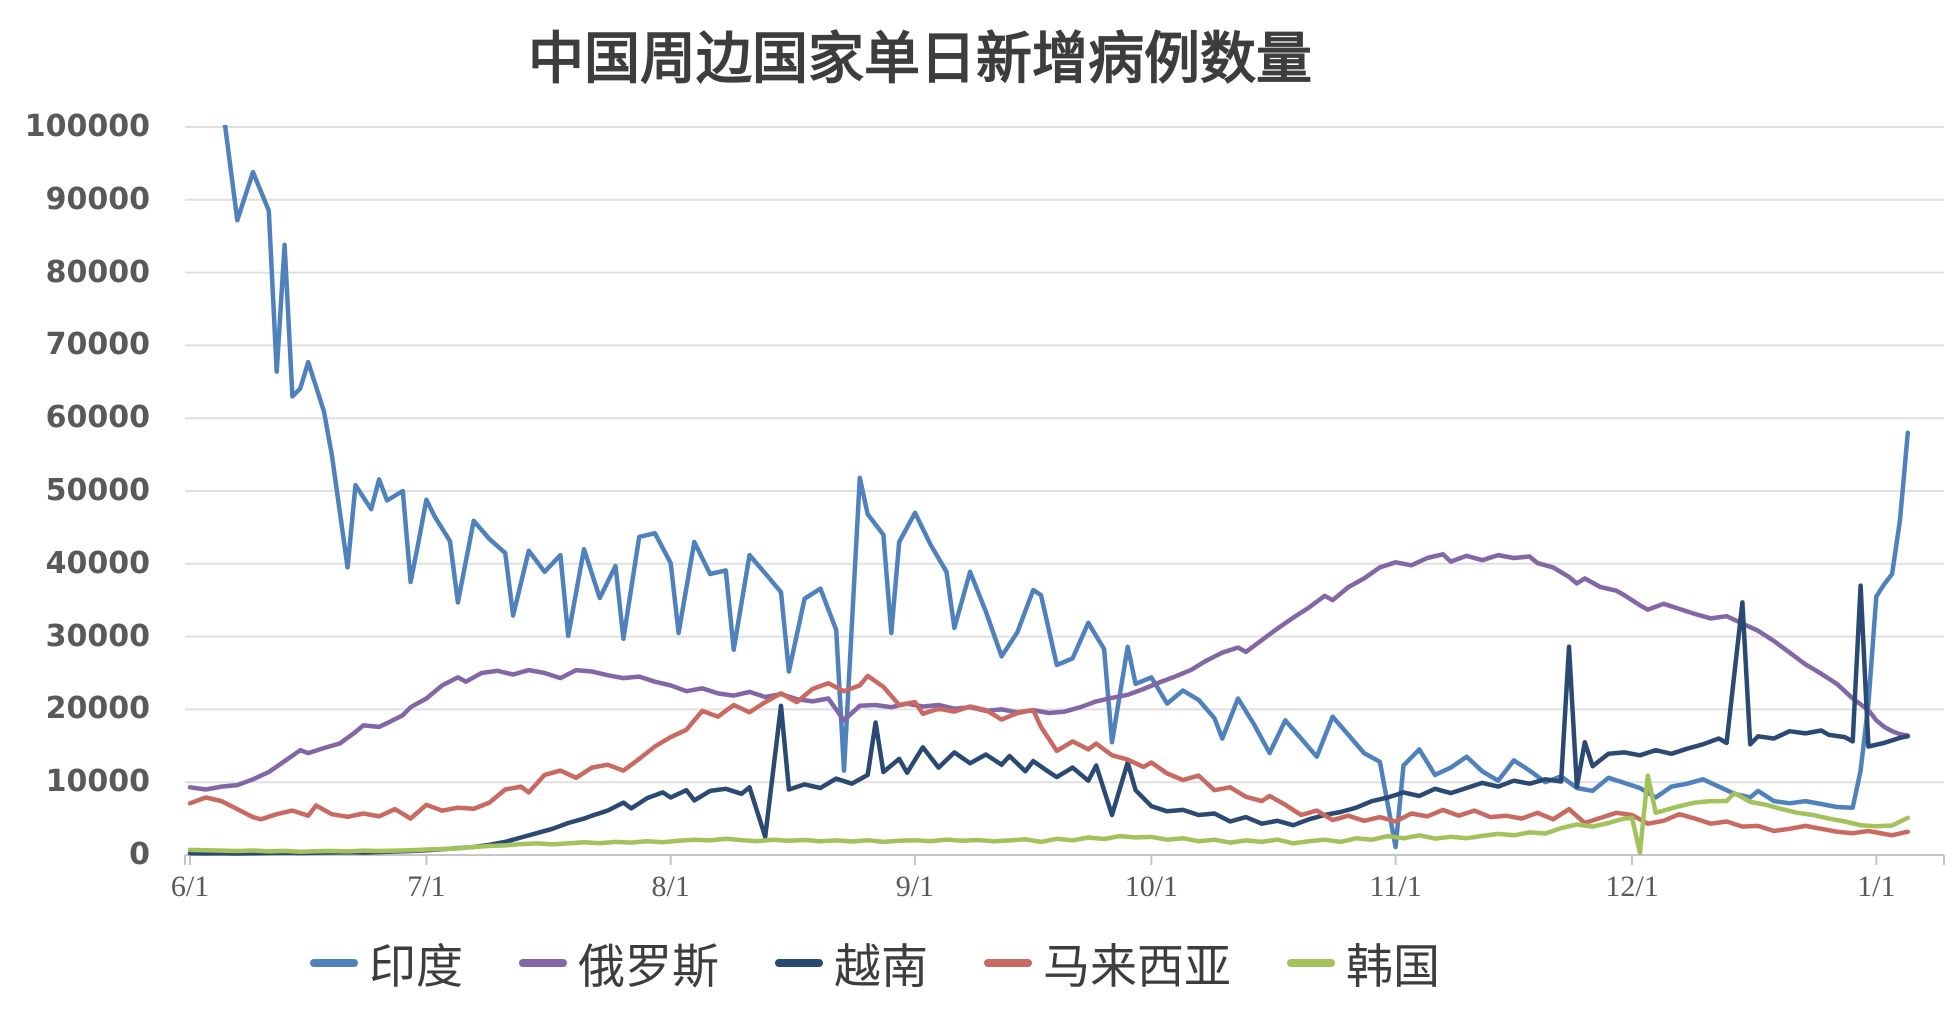 The width and height of the screenshot is (1954, 1028). Describe the element at coordinates (1151, 886) in the screenshot. I see `x-tick-label-10-1: 10/1` at that location.